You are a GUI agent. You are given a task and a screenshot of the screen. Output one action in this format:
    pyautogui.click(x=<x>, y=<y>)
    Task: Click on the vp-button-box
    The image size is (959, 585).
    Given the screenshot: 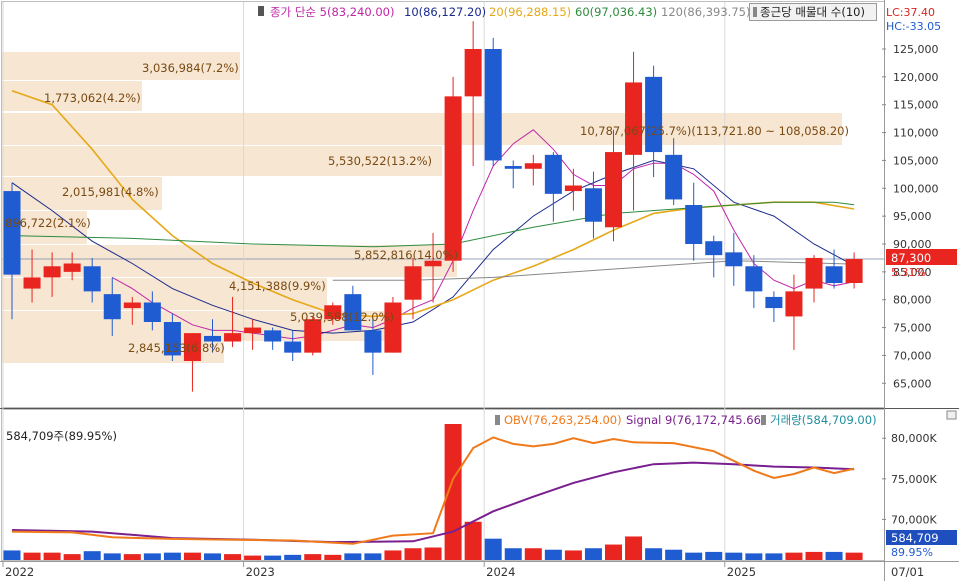 What is the action you would take?
    pyautogui.click(x=813, y=12)
    